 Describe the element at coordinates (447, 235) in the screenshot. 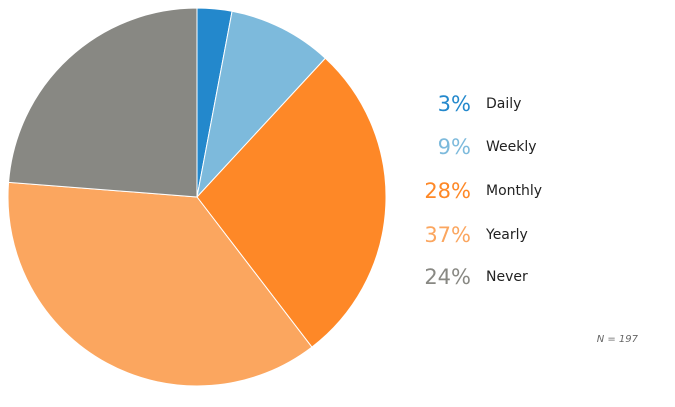

I see `legend-value-yearly: 37%` at that location.